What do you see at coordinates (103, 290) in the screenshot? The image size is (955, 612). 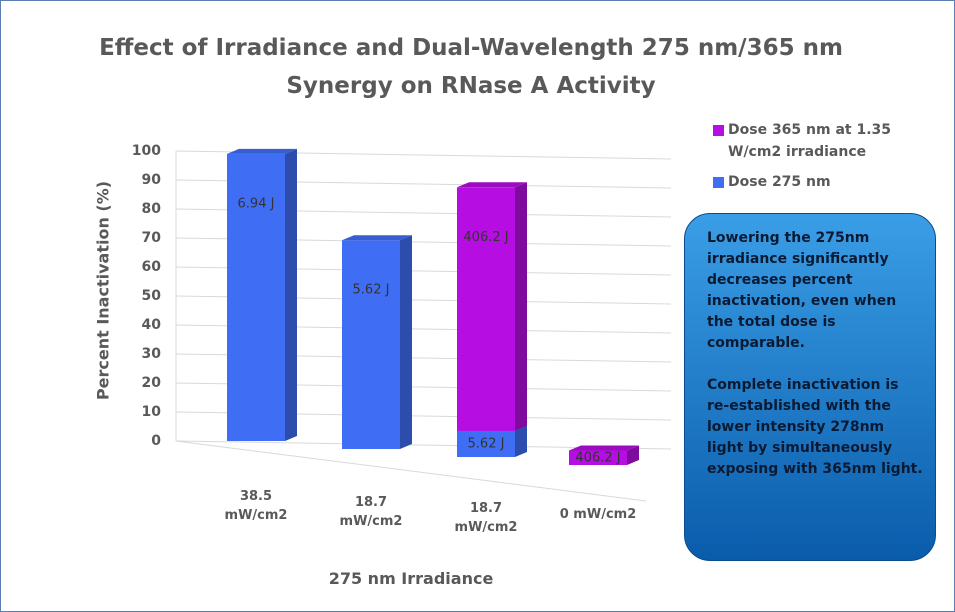 I see `y-axis-title: Percent Inactivation (%)` at bounding box center [103, 290].